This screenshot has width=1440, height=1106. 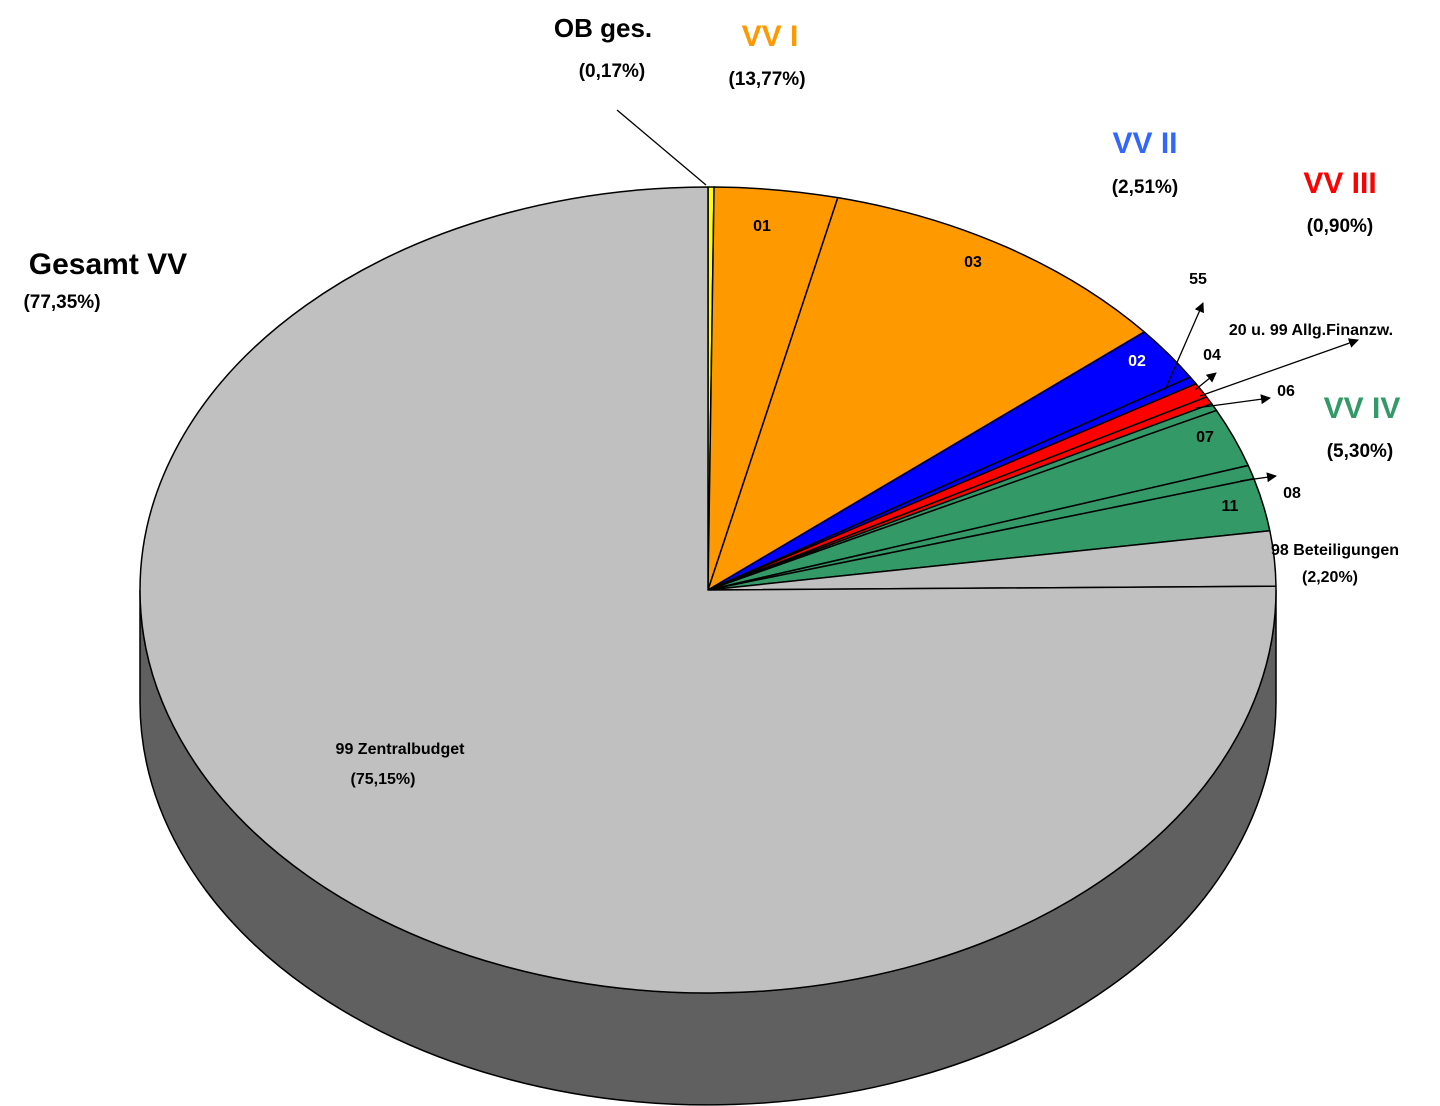 What do you see at coordinates (383, 779) in the screenshot?
I see `slice-value-label: (75,15%)` at bounding box center [383, 779].